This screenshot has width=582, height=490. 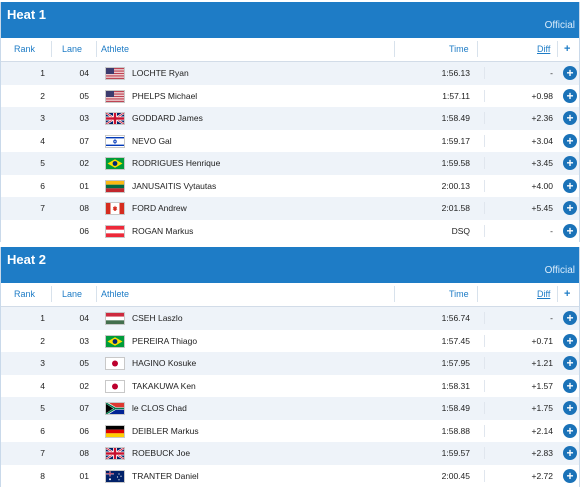 I want to click on table-row: 1 04 CSEH Laszlo 1:56.74 - +, so click(x=290, y=318).